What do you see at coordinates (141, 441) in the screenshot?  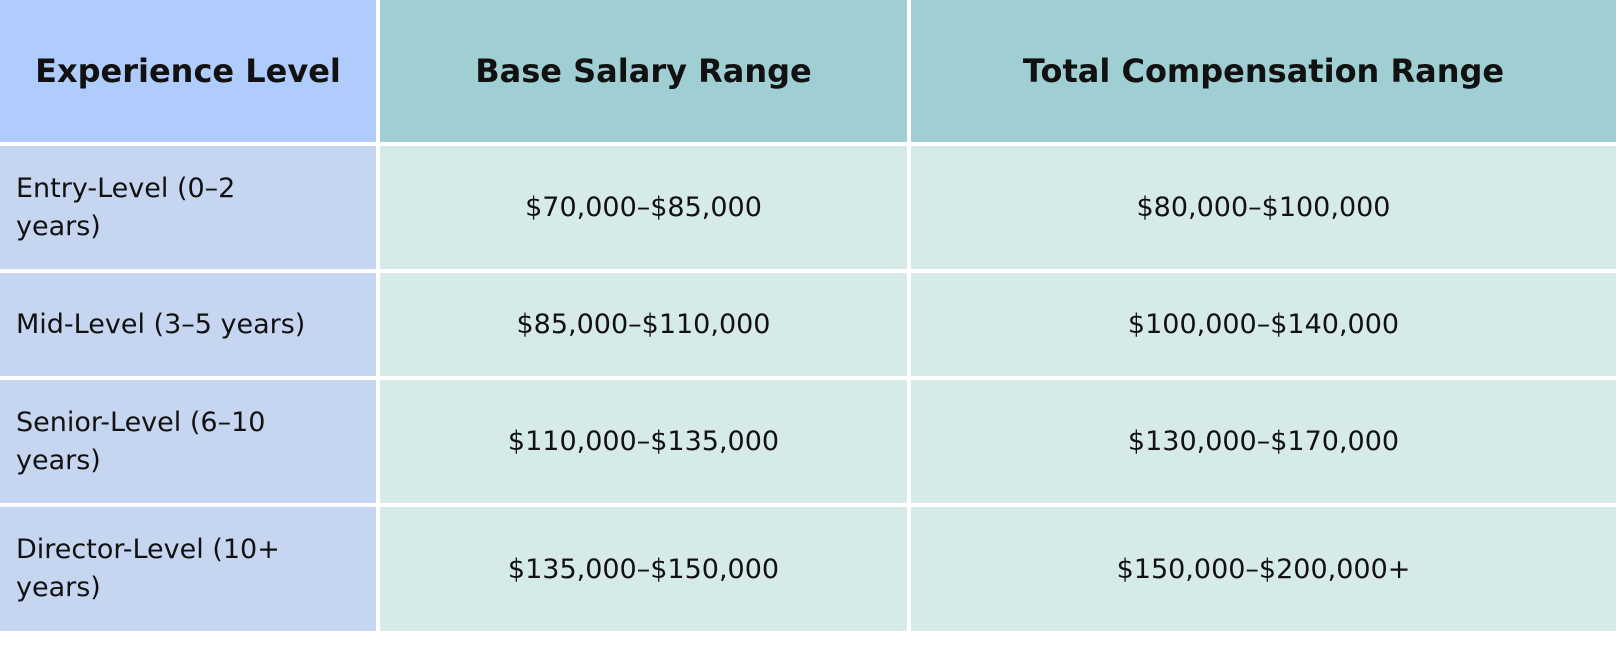 I see `table-cell-text: Senior-Level (6–10 years)` at bounding box center [141, 441].